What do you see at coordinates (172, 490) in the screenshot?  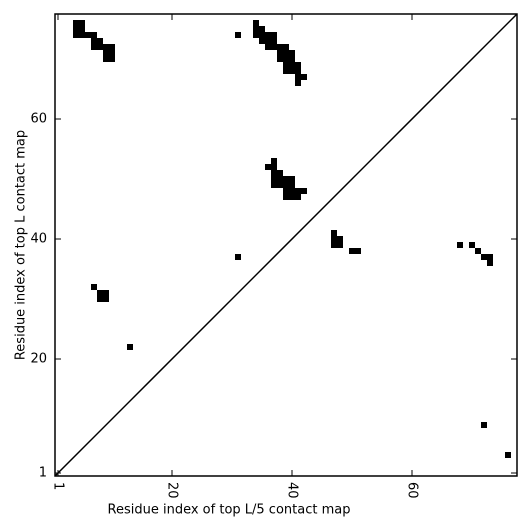 I see `x-tick-label: 20` at bounding box center [172, 490].